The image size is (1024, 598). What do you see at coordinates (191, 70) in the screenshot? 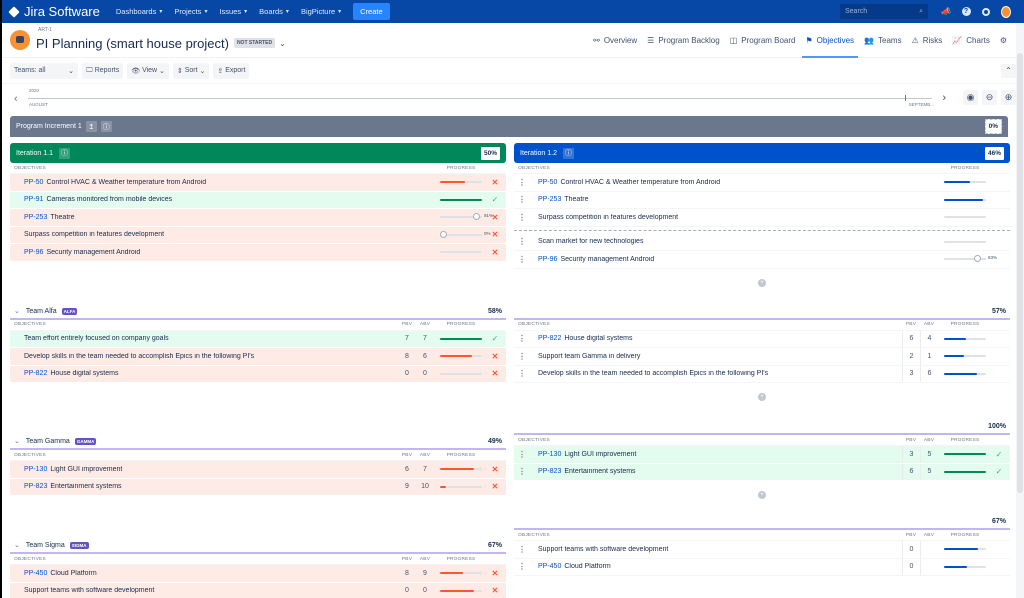
I see `sort-button: ⇕ Sort ⌄` at bounding box center [191, 70].